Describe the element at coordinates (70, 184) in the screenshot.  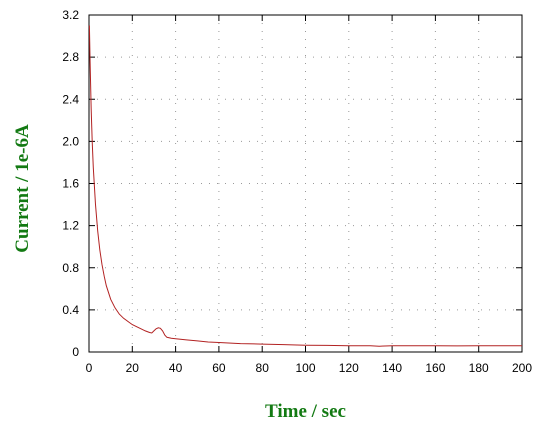
I see `y-tick-label: 1.6` at that location.